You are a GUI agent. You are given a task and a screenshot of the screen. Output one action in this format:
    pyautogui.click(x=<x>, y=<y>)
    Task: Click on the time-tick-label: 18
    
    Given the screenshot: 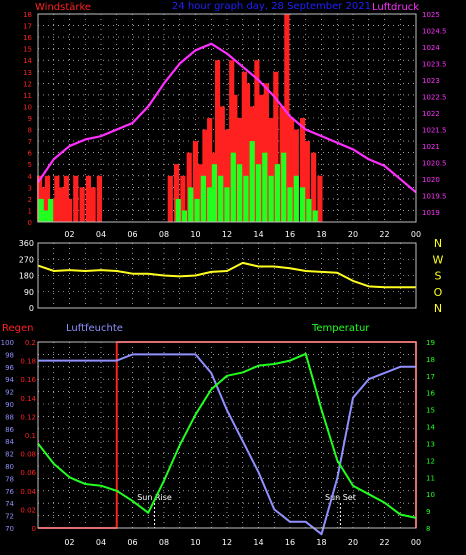 What is the action you would take?
    pyautogui.click(x=321, y=542)
    